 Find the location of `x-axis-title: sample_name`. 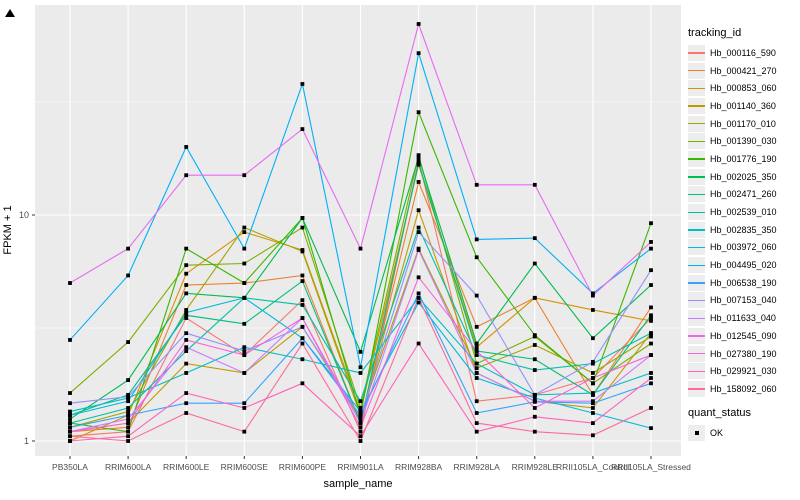

x-axis-title: sample_name is located at coordinates (358, 484).